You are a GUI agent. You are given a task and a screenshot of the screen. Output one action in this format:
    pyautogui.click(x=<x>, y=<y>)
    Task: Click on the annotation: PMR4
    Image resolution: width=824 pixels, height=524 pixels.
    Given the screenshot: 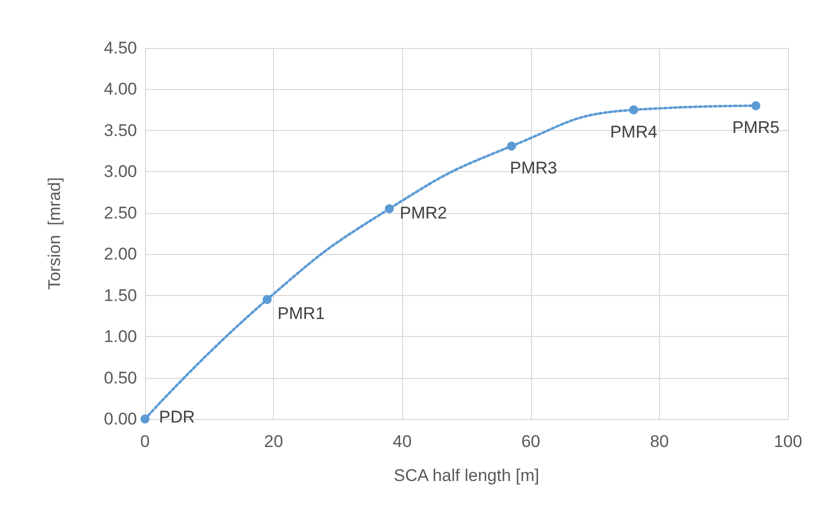 What is the action you would take?
    pyautogui.click(x=634, y=132)
    